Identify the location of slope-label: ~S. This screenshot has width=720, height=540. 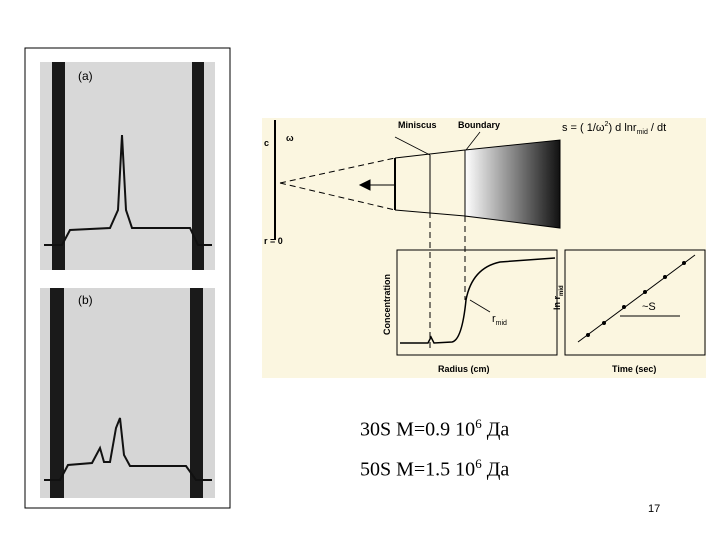
(649, 307).